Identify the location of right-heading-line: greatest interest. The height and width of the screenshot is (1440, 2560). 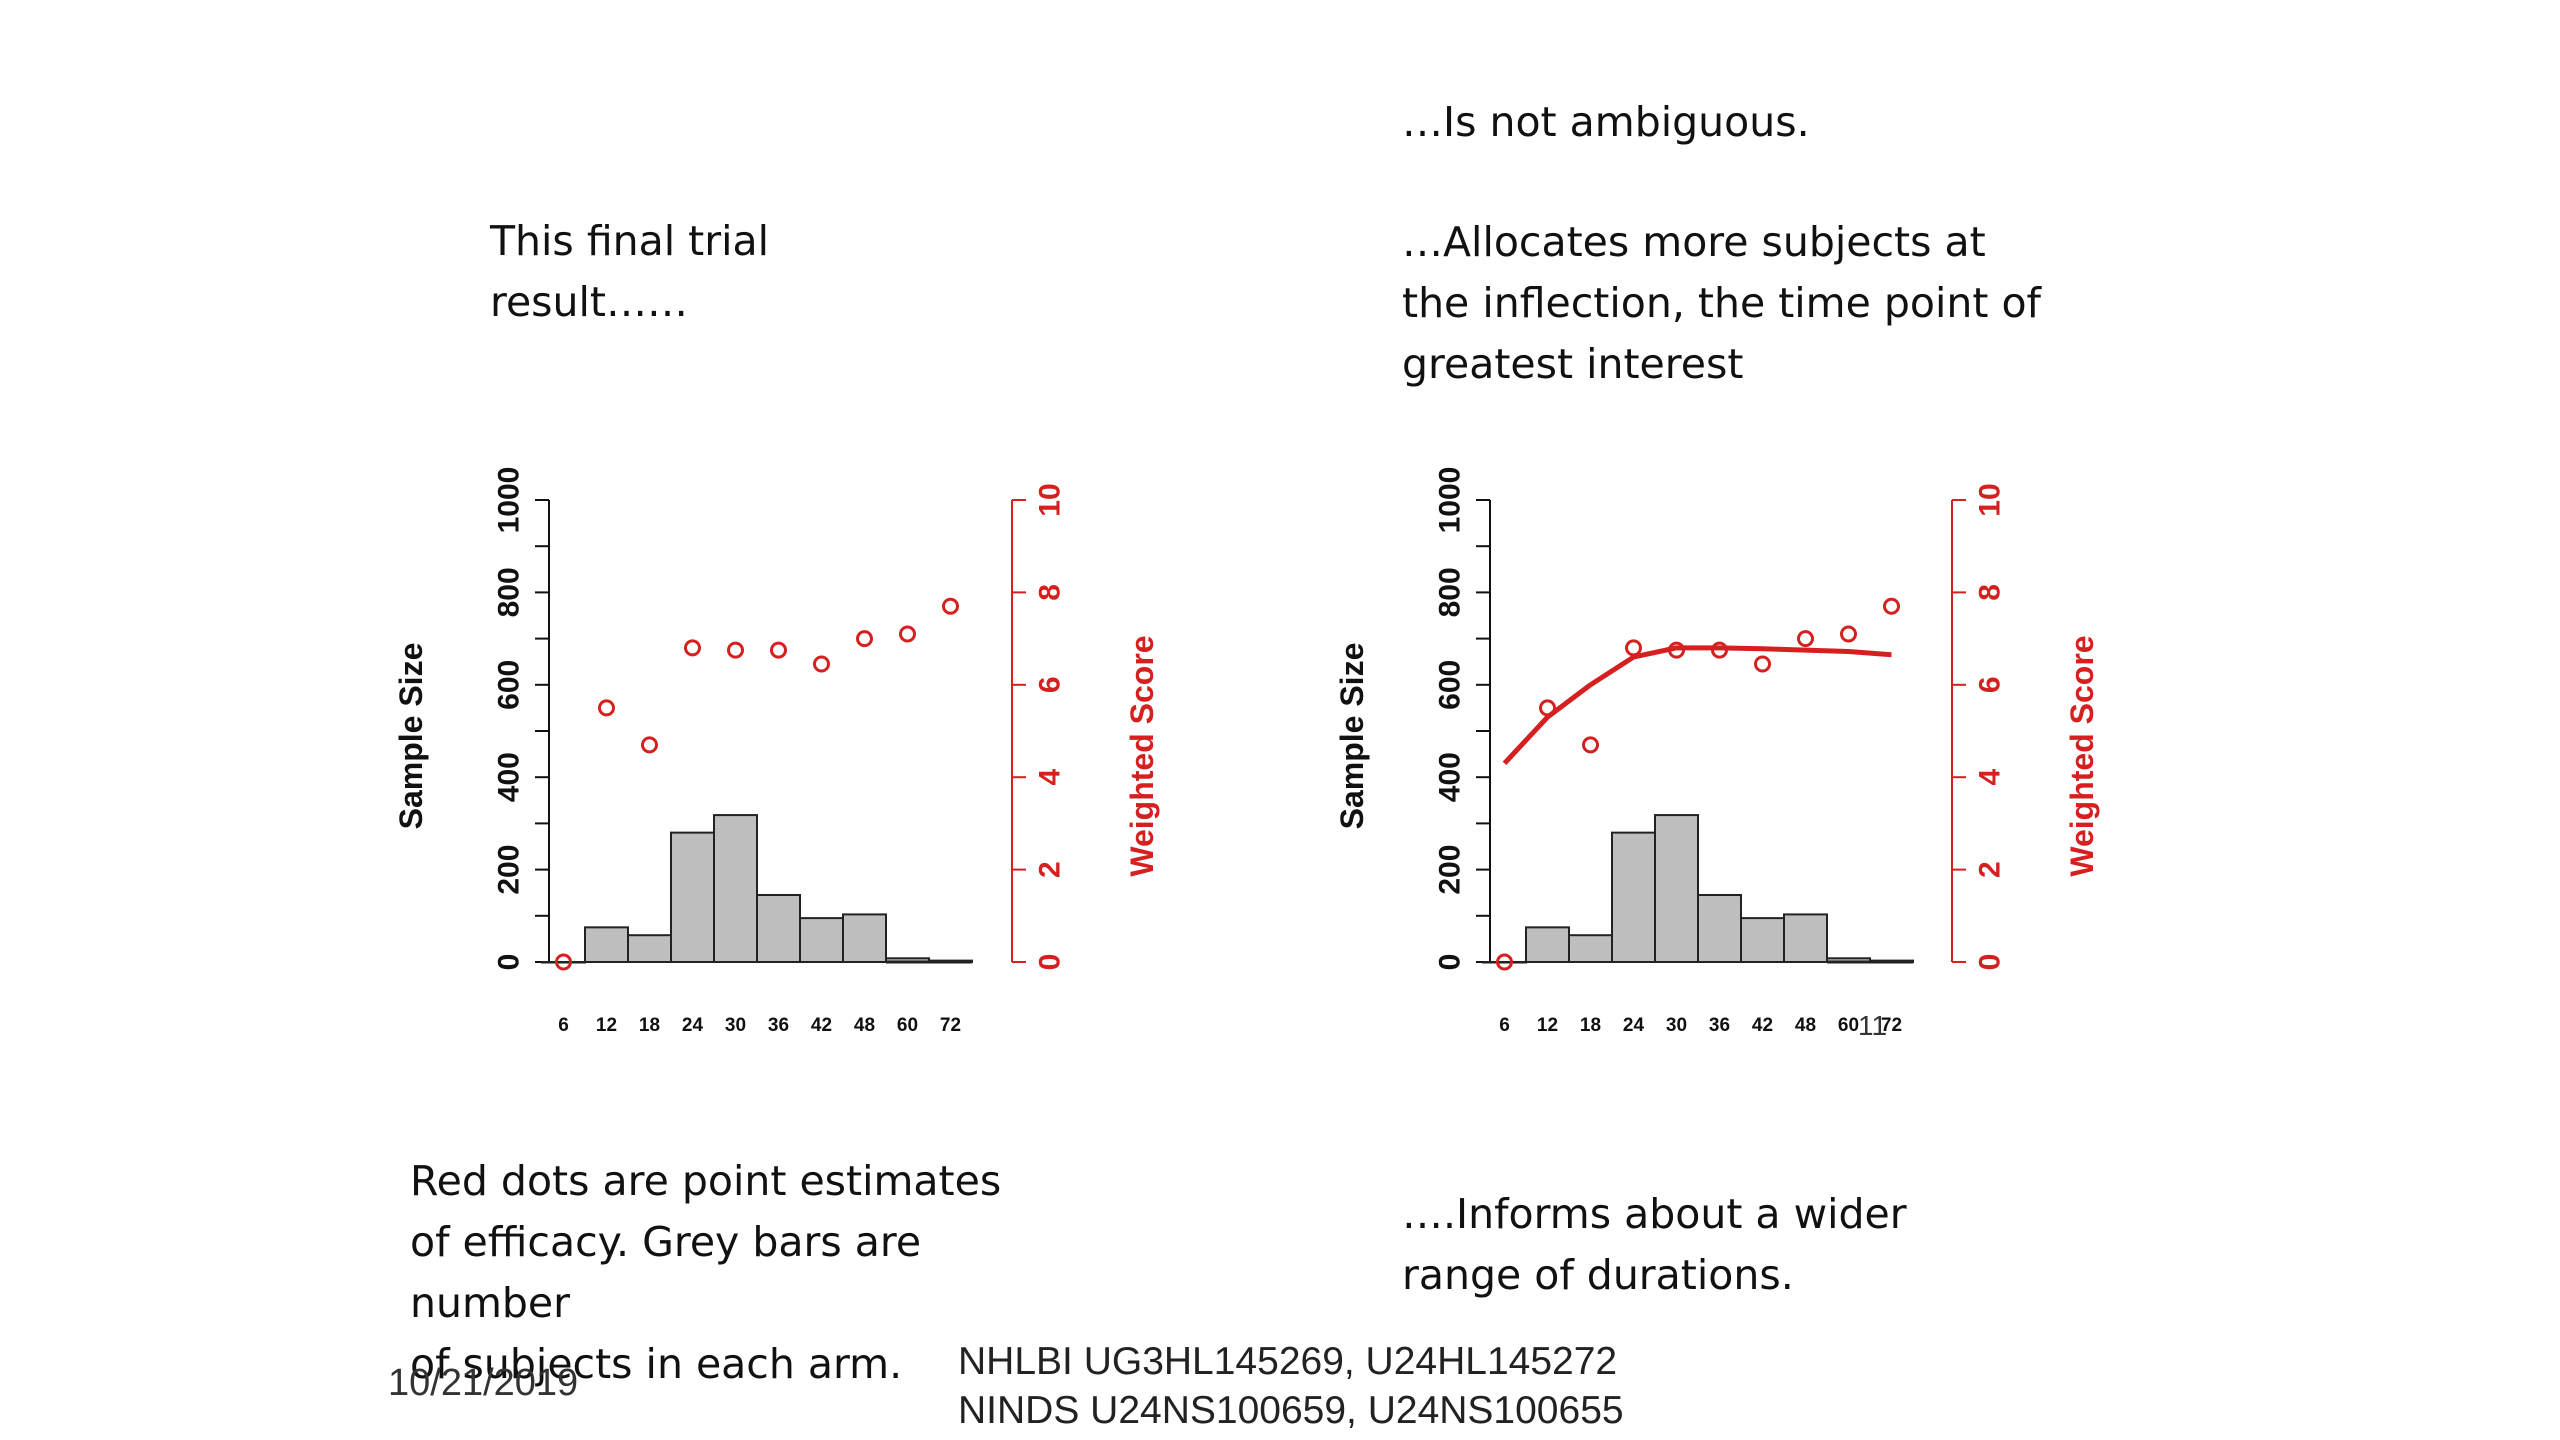
(1573, 364).